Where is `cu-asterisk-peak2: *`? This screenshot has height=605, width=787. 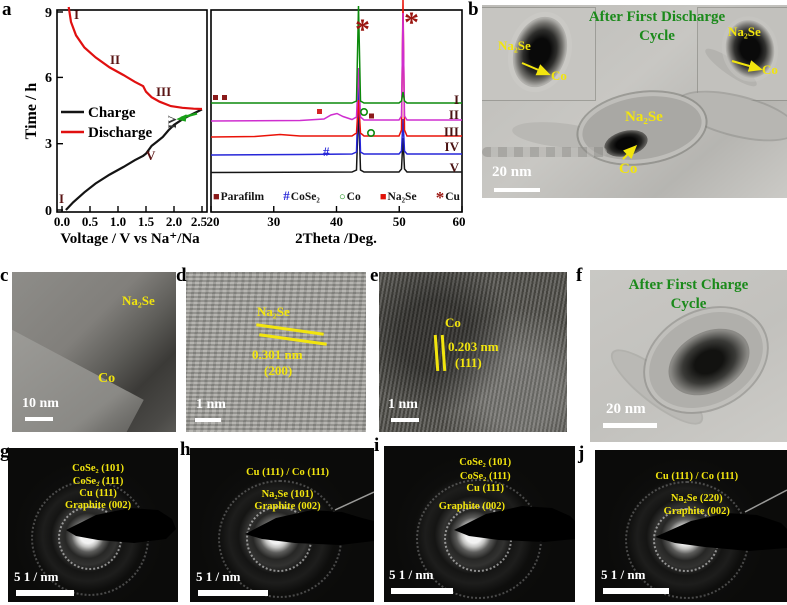 cu-asterisk-peak2: * is located at coordinates (411, 22).